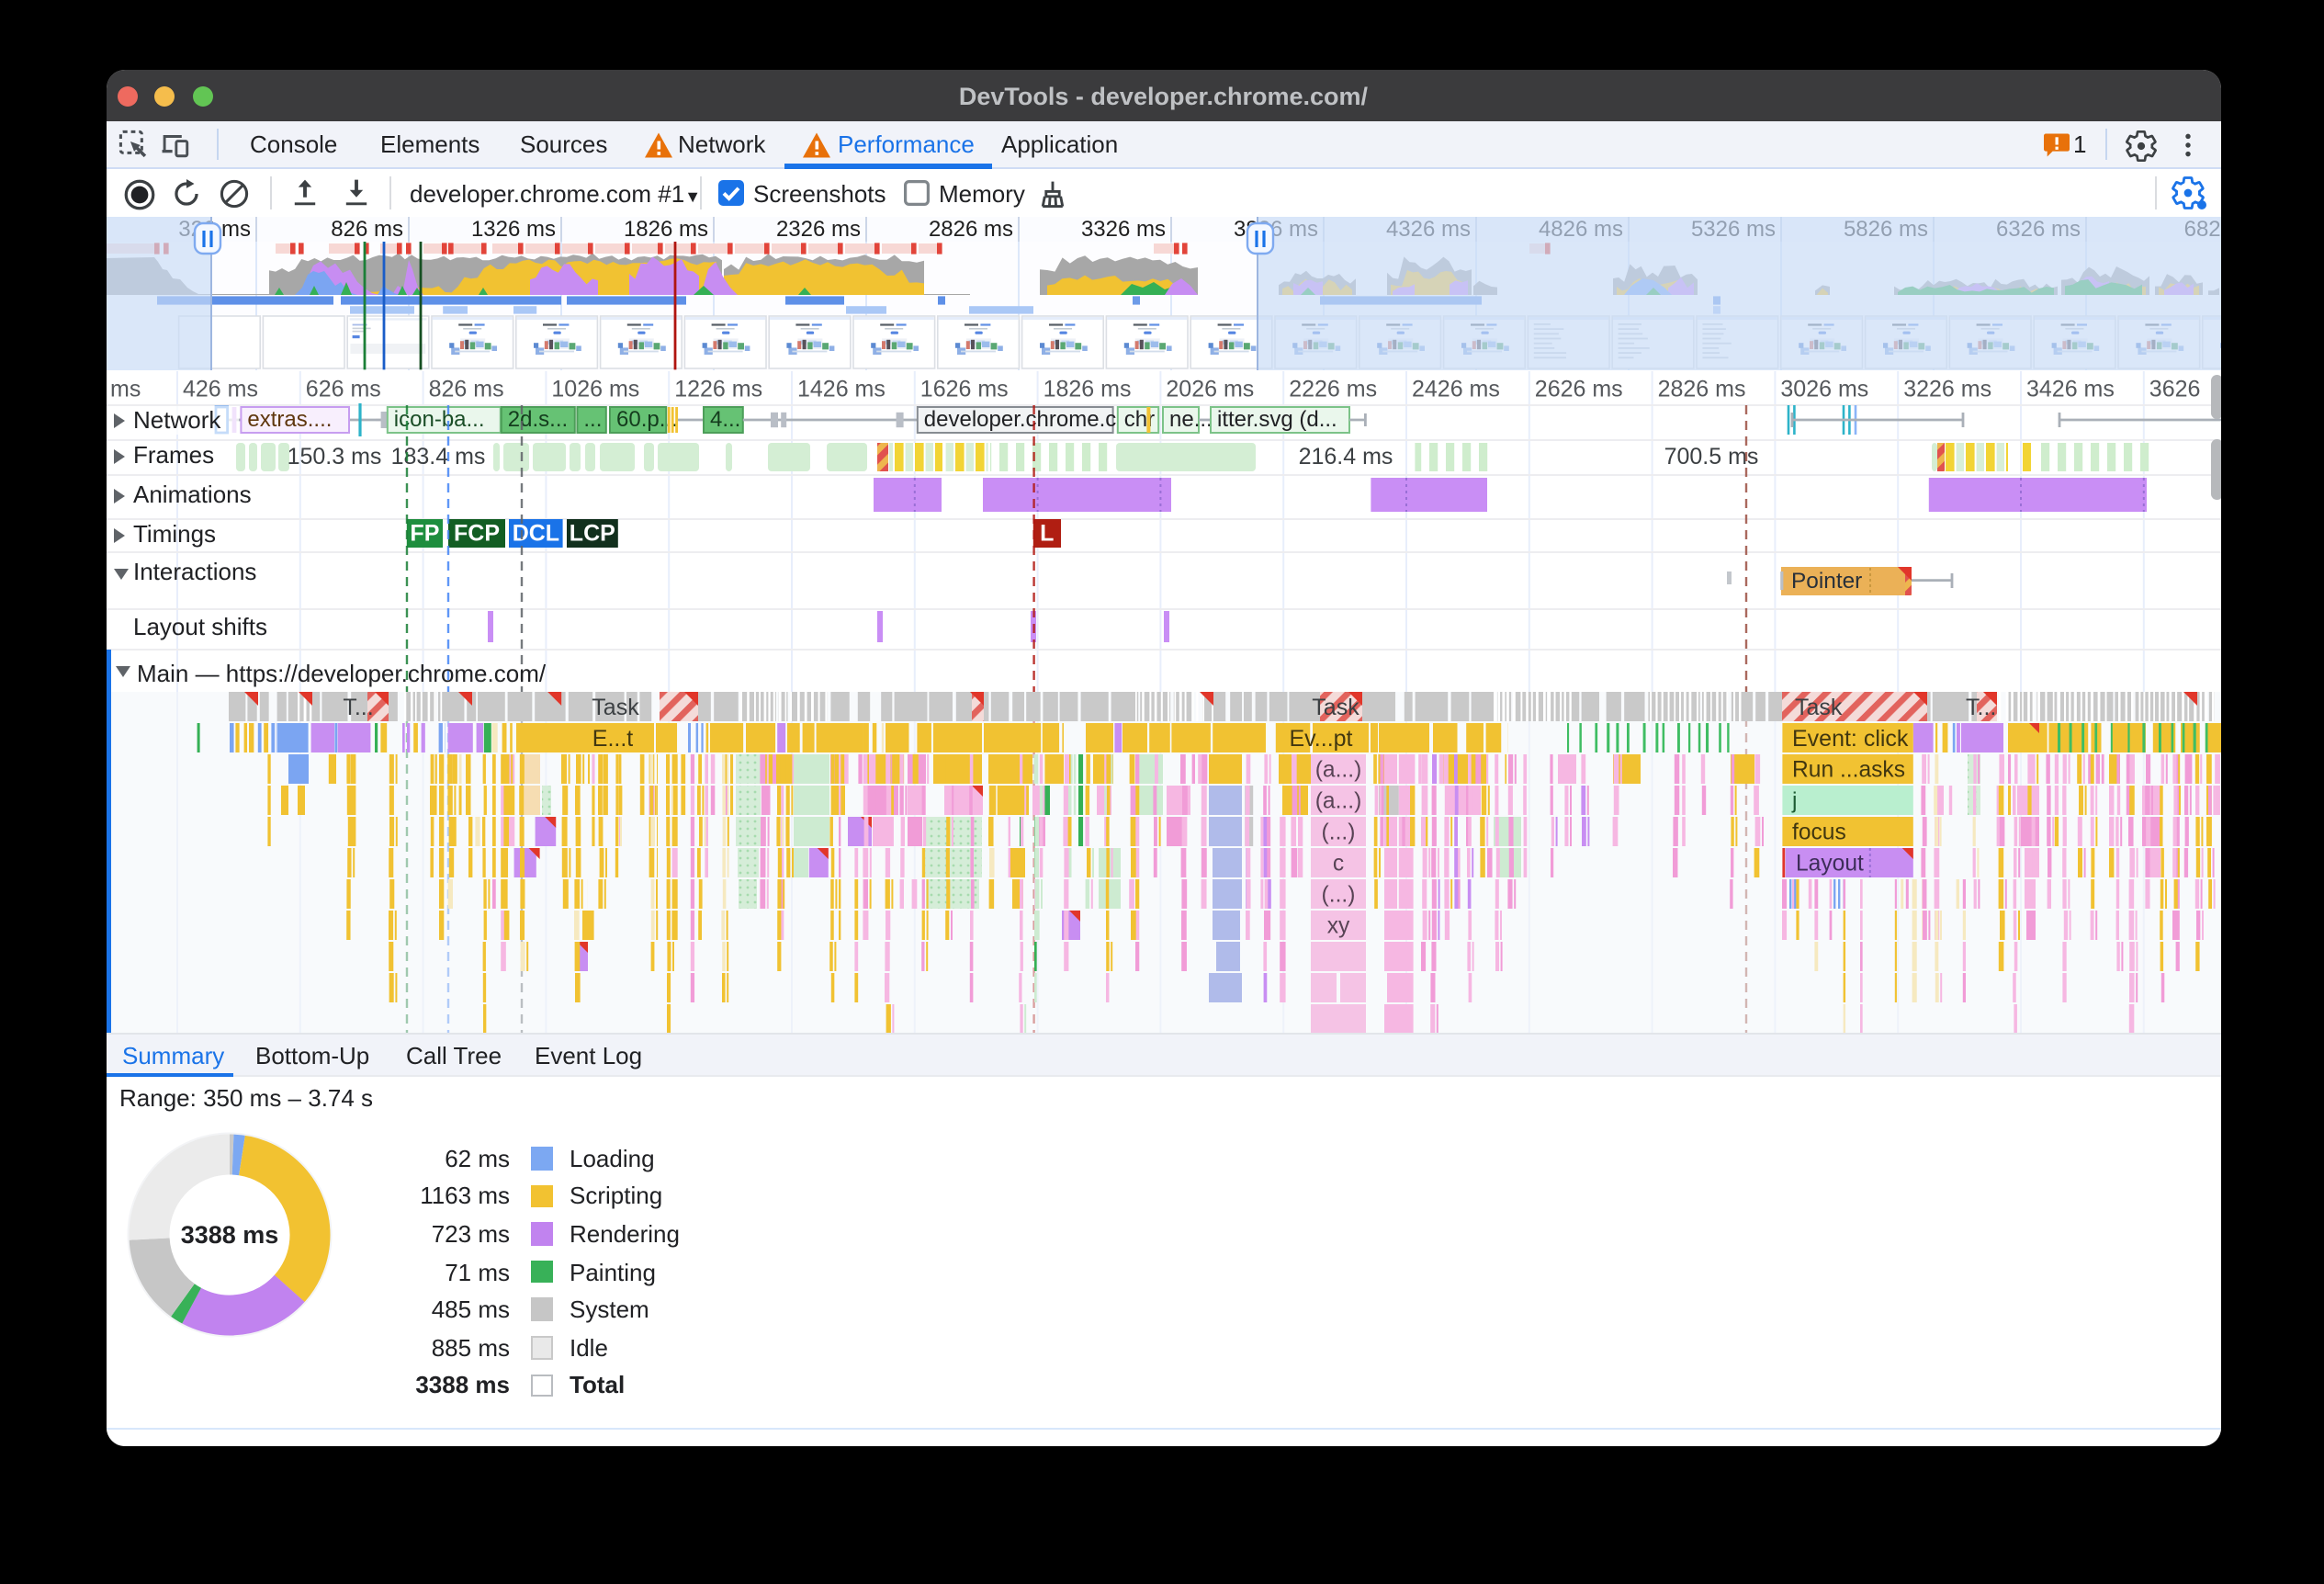 This screenshot has width=2324, height=1584. I want to click on svg-text: Interactions, so click(193, 570).